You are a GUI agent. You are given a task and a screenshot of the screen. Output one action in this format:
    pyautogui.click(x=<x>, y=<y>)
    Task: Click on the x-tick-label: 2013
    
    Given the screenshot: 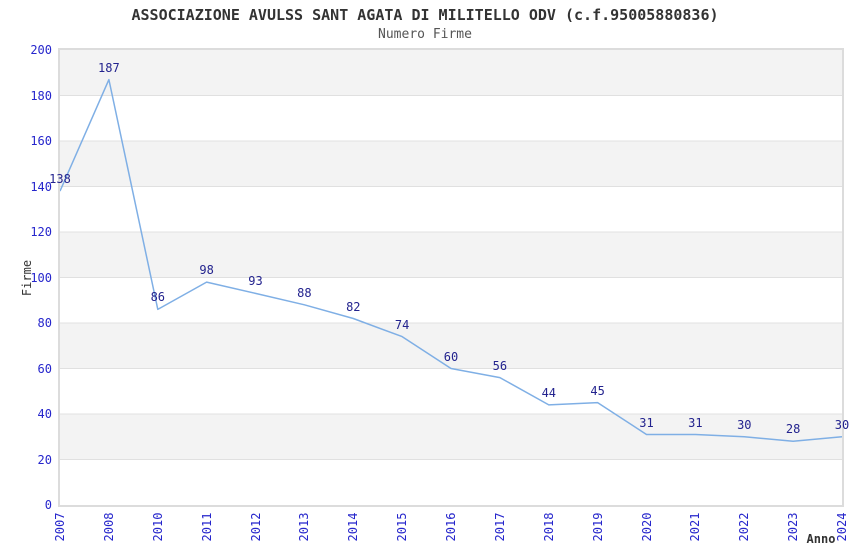 What is the action you would take?
    pyautogui.click(x=304, y=527)
    